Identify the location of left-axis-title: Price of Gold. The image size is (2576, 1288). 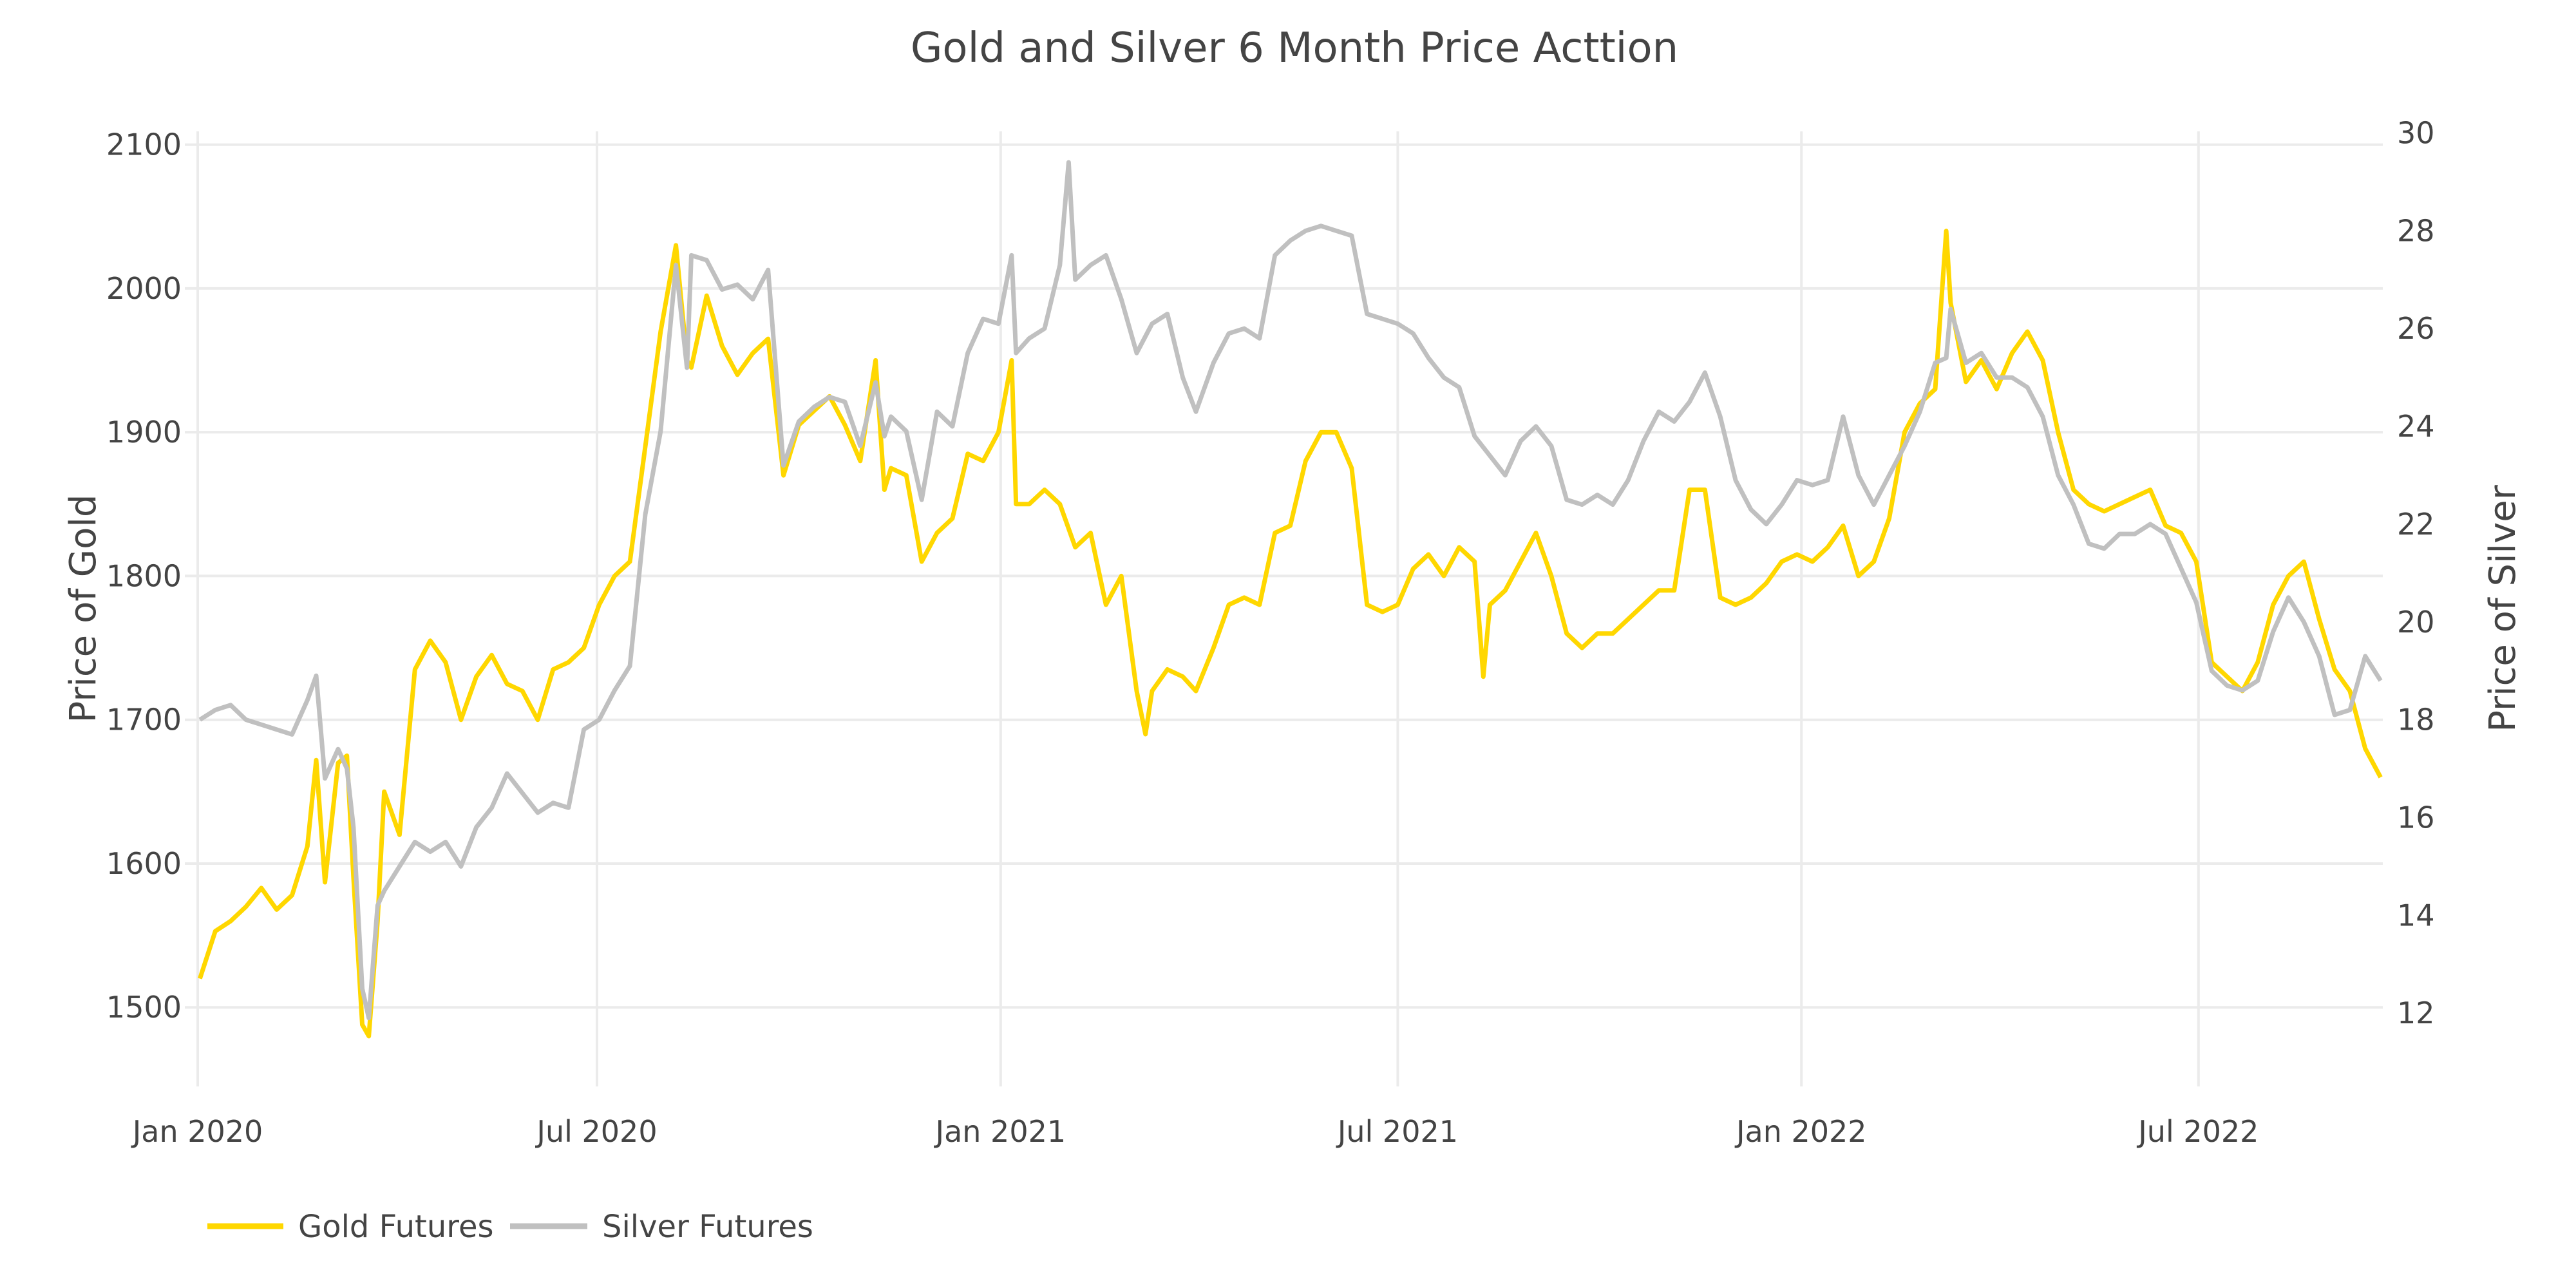
(83, 609).